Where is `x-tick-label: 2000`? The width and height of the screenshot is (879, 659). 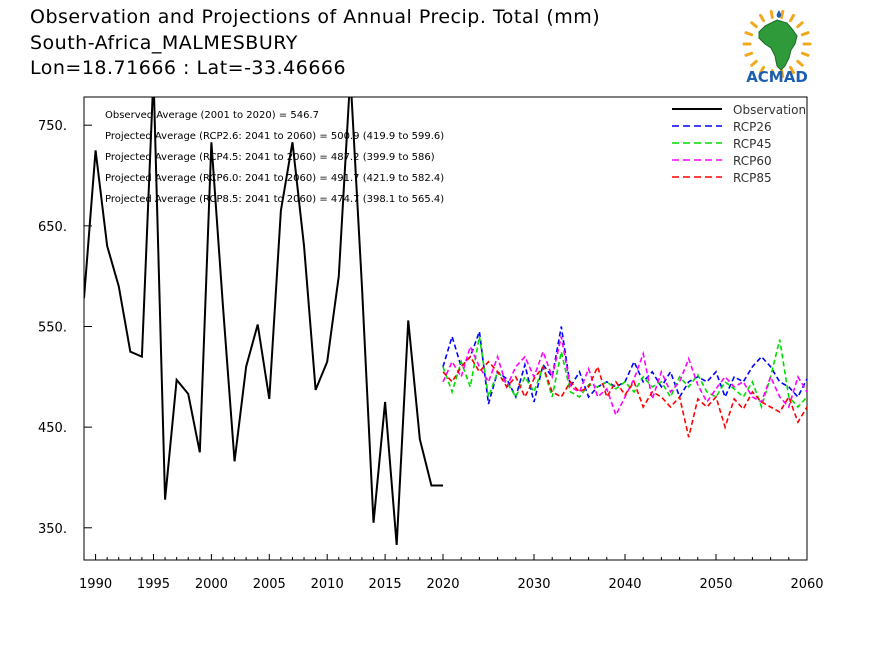 x-tick-label: 2000 is located at coordinates (211, 584).